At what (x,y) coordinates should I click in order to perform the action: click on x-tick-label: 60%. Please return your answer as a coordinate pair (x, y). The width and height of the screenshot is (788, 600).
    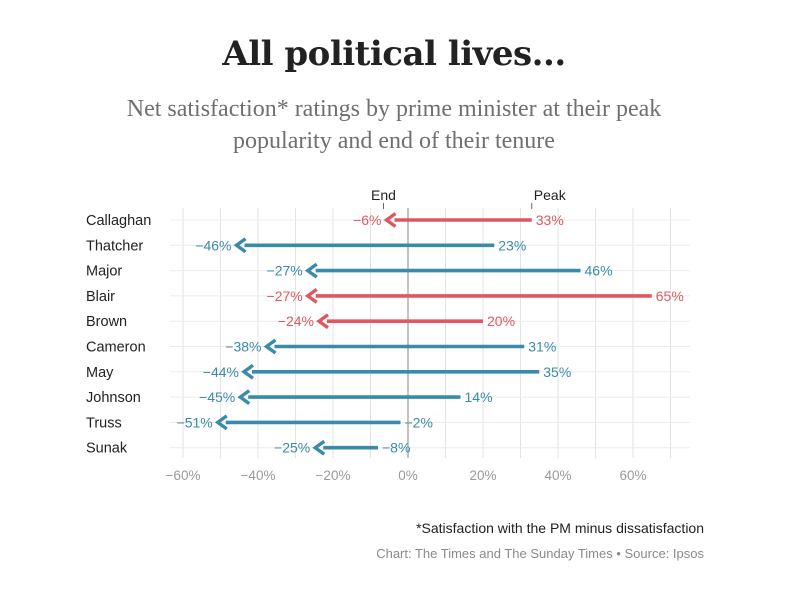
    Looking at the image, I should click on (632, 475).